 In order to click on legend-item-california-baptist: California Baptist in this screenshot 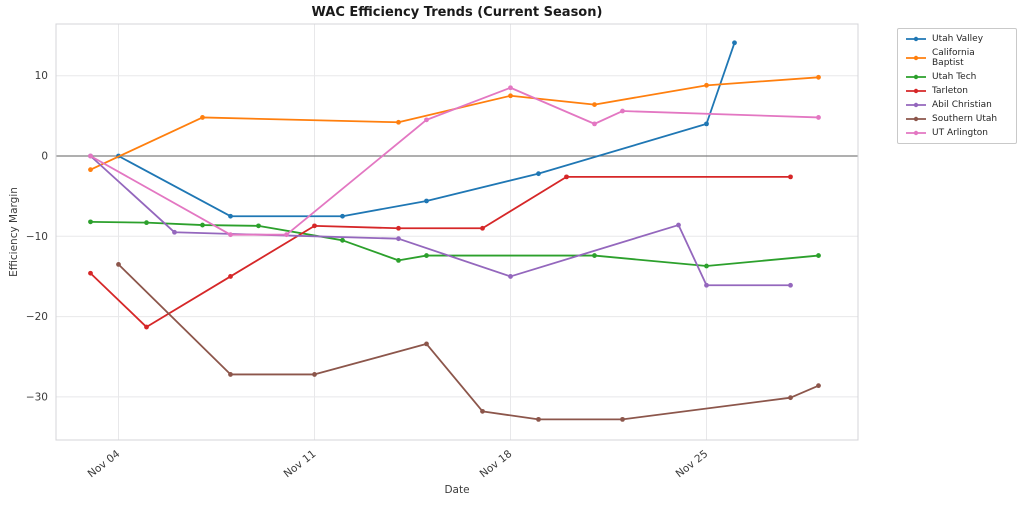, I will do `click(957, 58)`.